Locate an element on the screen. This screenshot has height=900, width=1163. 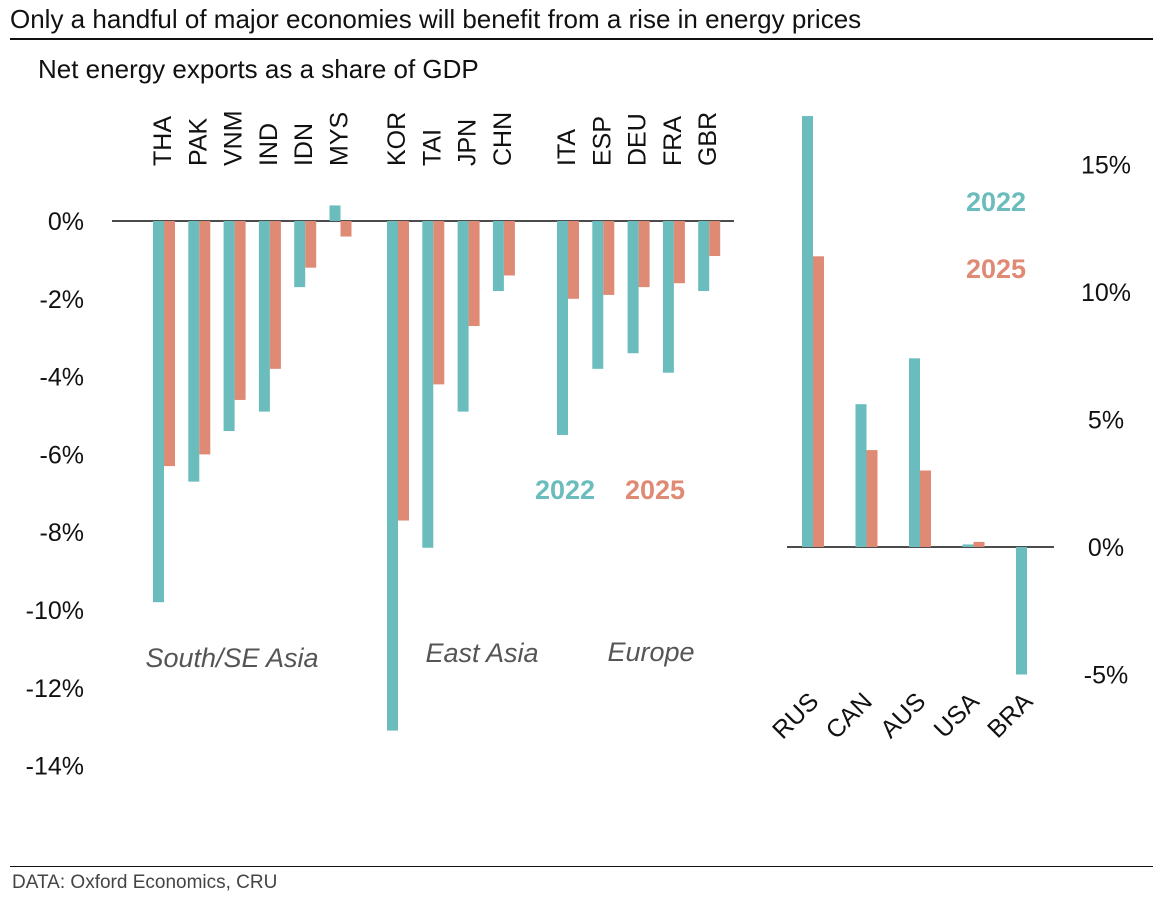
bar-aus-2022 is located at coordinates (914, 452).